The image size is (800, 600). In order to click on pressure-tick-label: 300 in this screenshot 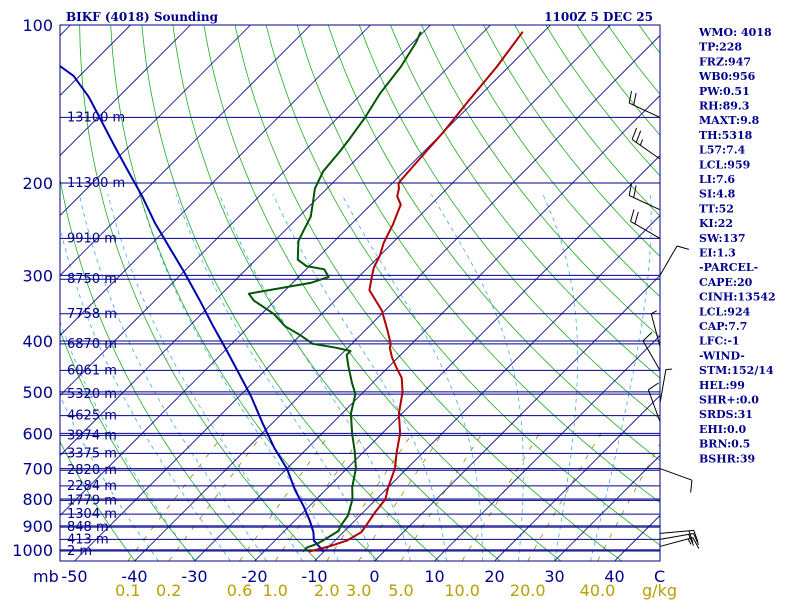, I will do `click(37, 275)`.